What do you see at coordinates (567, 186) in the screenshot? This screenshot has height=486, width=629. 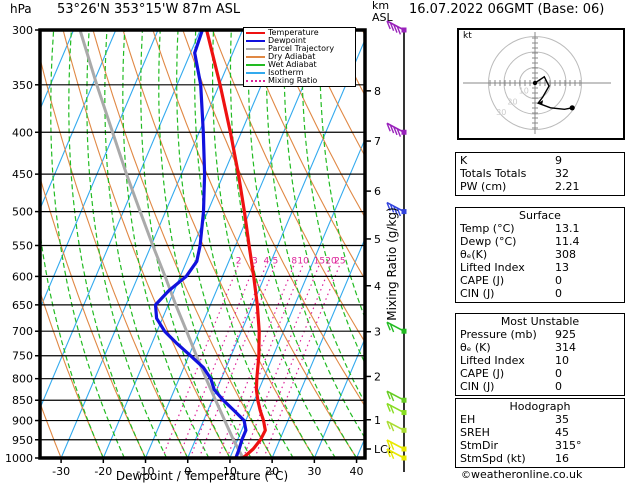 I see `stat-value: 2.21` at bounding box center [567, 186].